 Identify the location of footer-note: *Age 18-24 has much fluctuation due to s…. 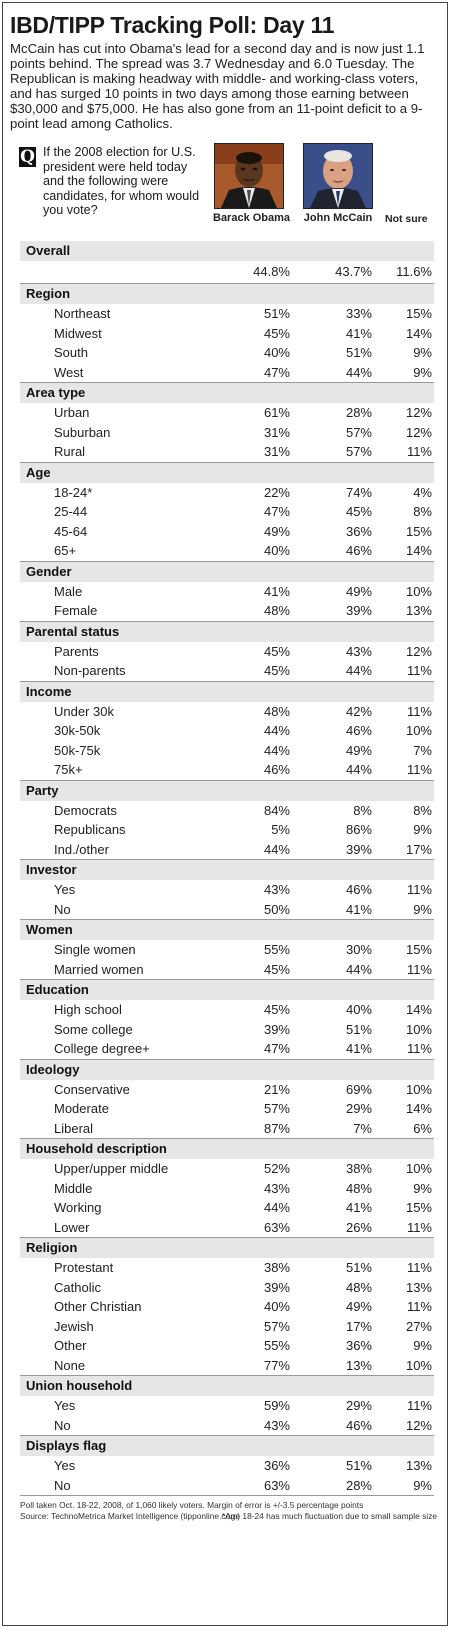
(329, 1516).